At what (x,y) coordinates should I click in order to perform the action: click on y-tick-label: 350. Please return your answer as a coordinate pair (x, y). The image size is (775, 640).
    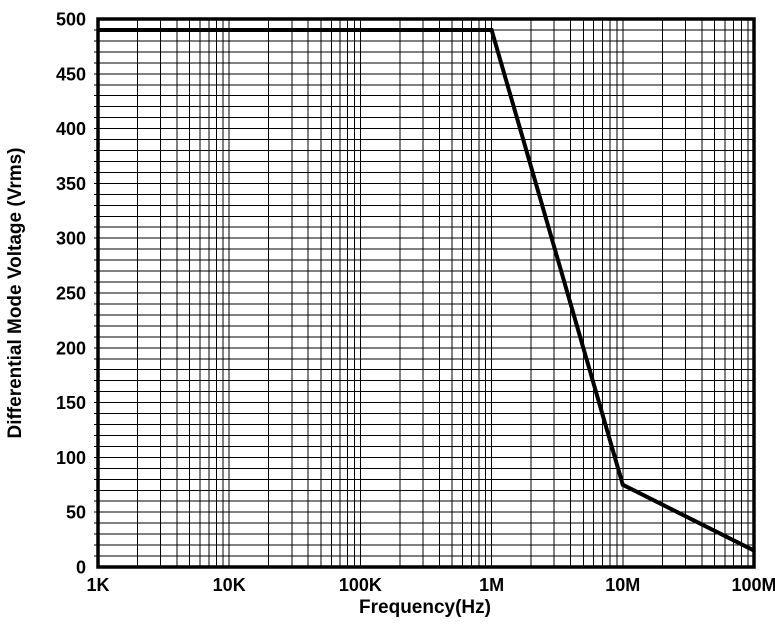
    Looking at the image, I should click on (71, 184).